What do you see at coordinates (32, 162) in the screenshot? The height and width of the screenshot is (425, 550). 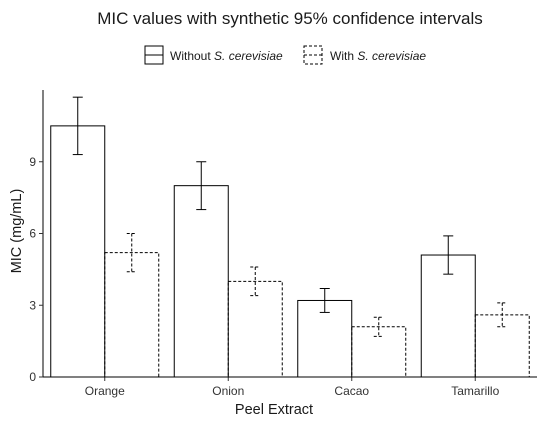 I see `y-tick-label-9: 9` at bounding box center [32, 162].